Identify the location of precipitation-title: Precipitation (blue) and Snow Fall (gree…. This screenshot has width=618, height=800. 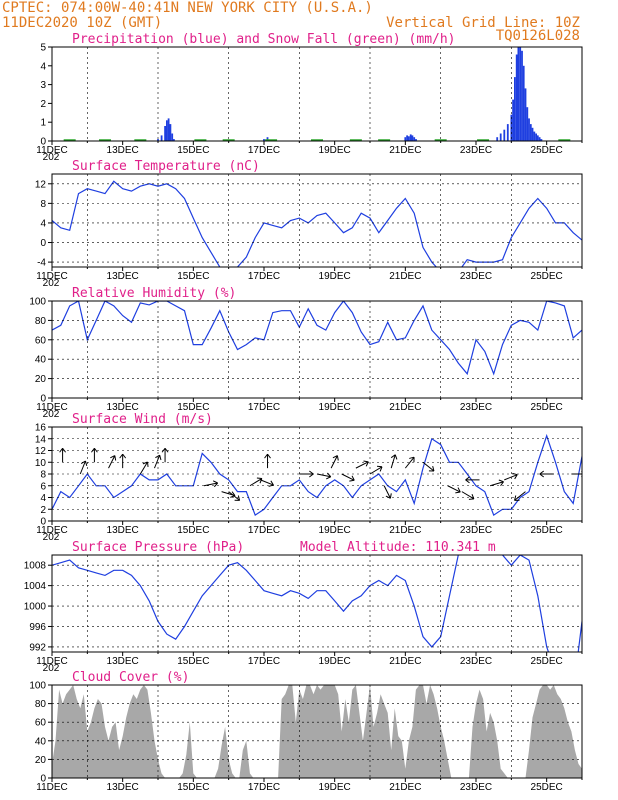
(264, 39).